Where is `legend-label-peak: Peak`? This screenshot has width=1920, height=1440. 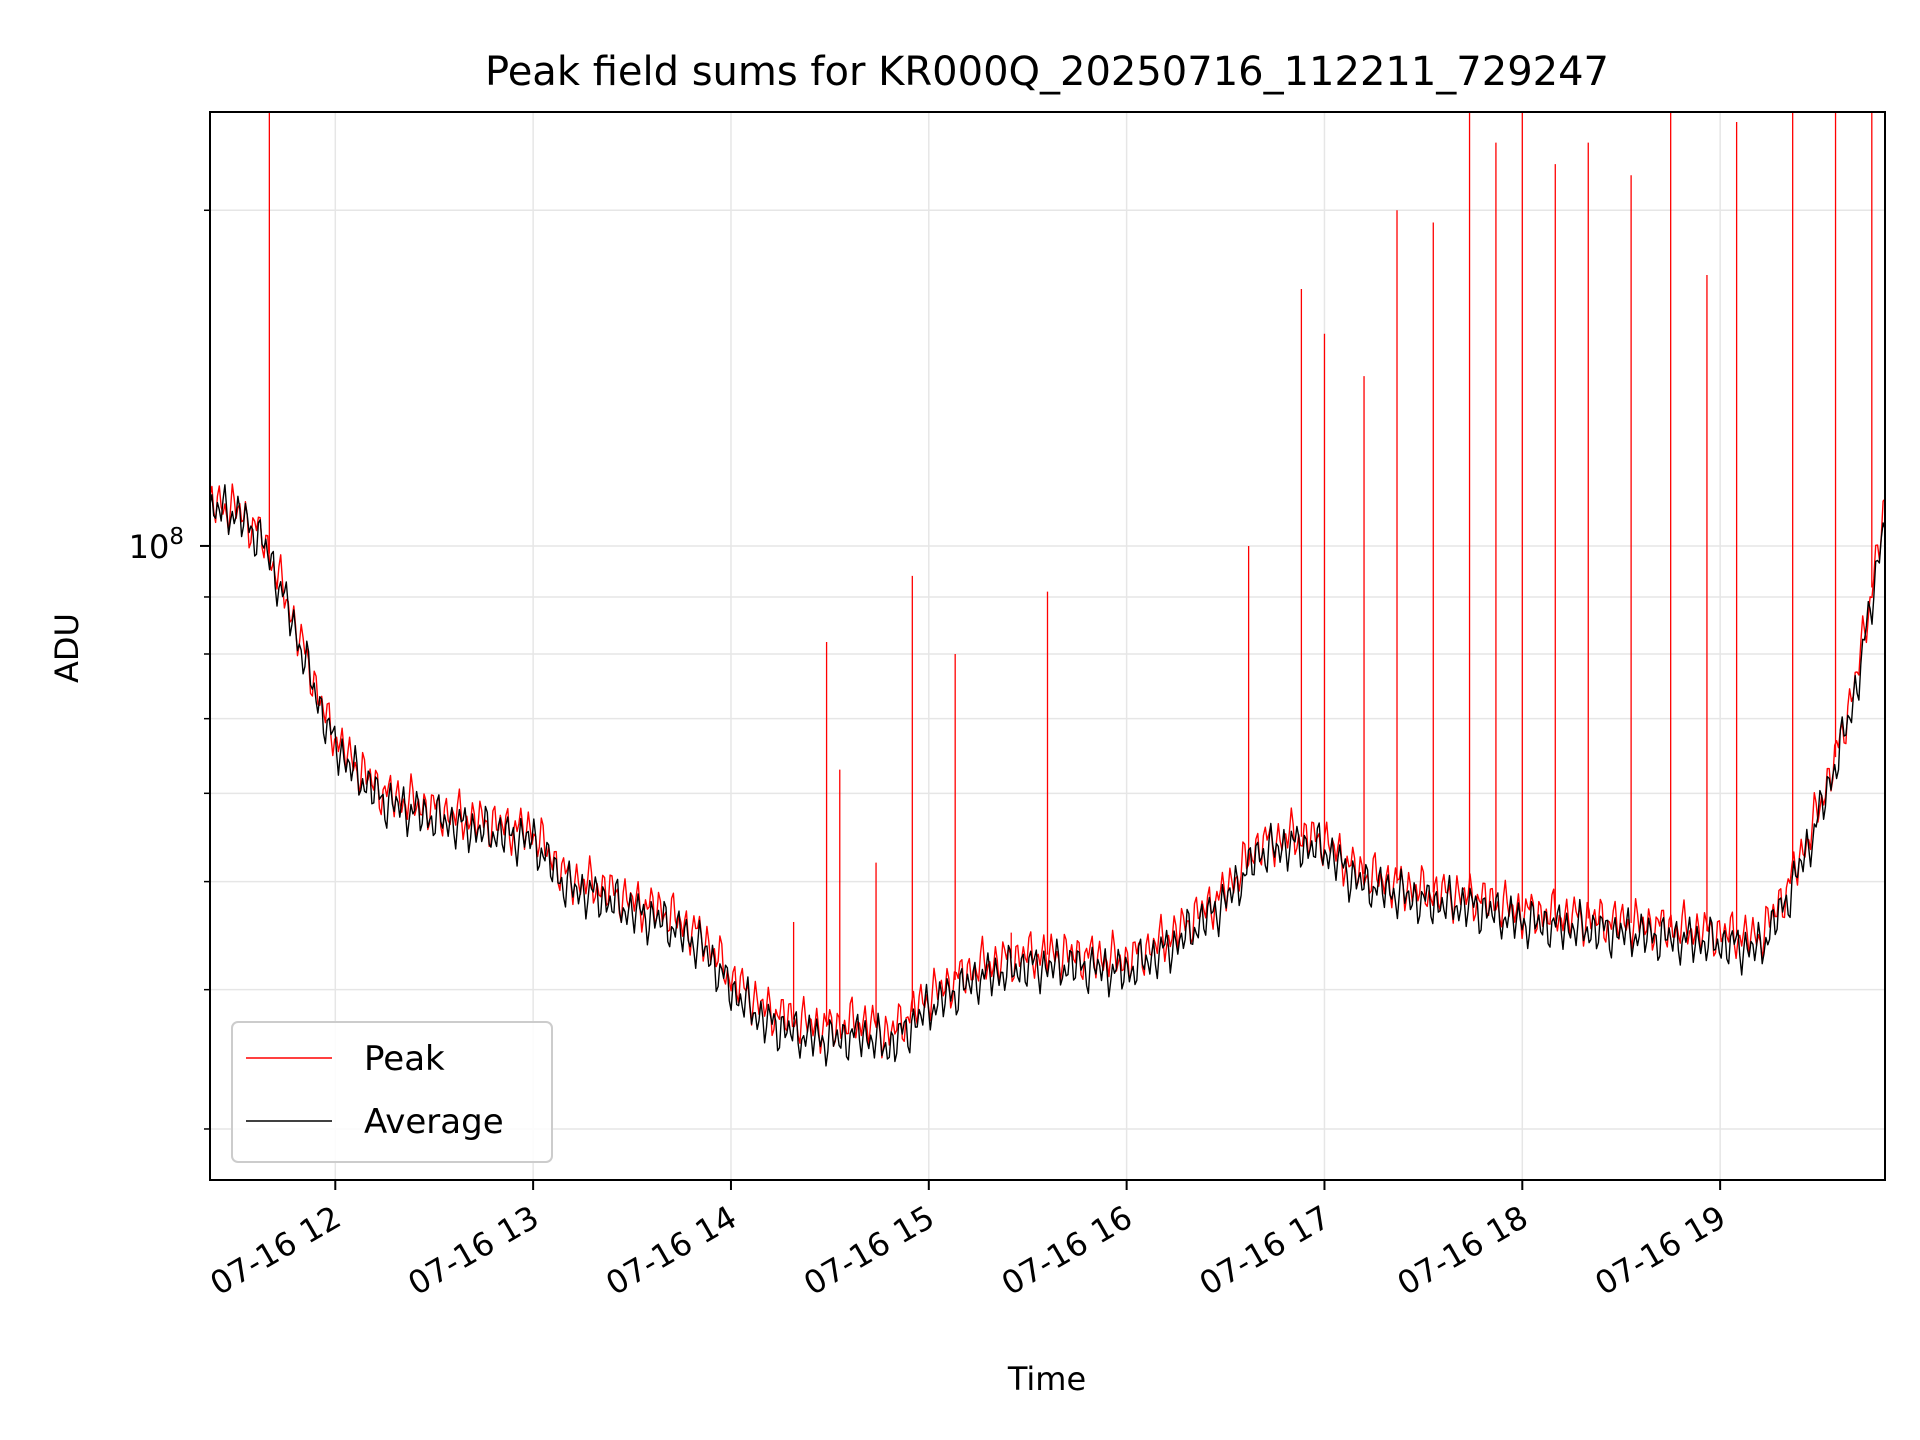
legend-label-peak: Peak is located at coordinates (404, 1059).